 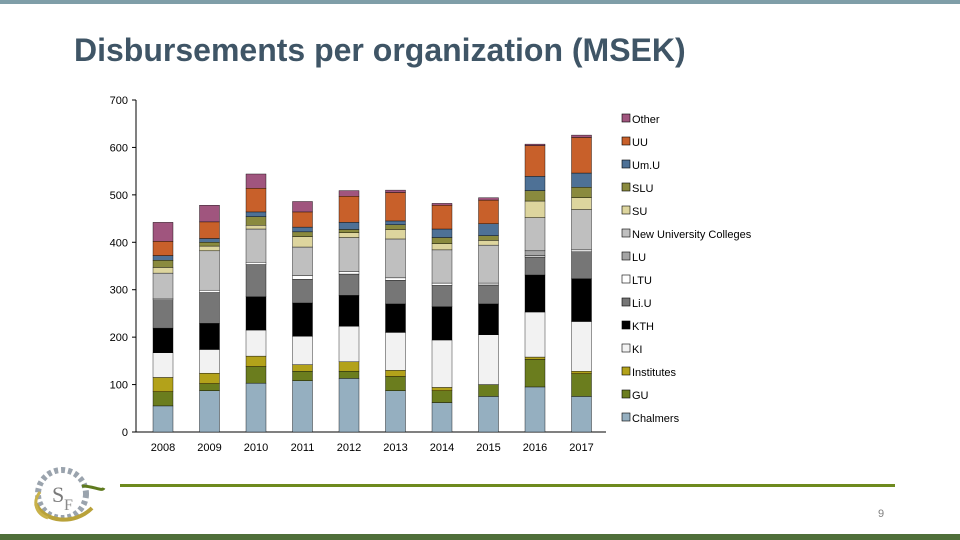 What do you see at coordinates (119, 148) in the screenshot?
I see `y-tick-label: 600` at bounding box center [119, 148].